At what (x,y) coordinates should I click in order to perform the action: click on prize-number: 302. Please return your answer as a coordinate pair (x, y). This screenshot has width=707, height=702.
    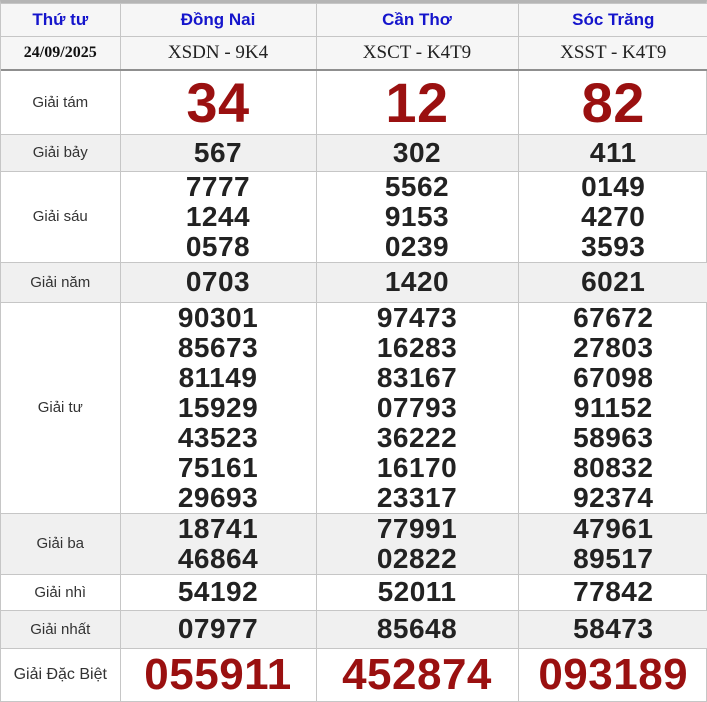
    Looking at the image, I should click on (417, 153).